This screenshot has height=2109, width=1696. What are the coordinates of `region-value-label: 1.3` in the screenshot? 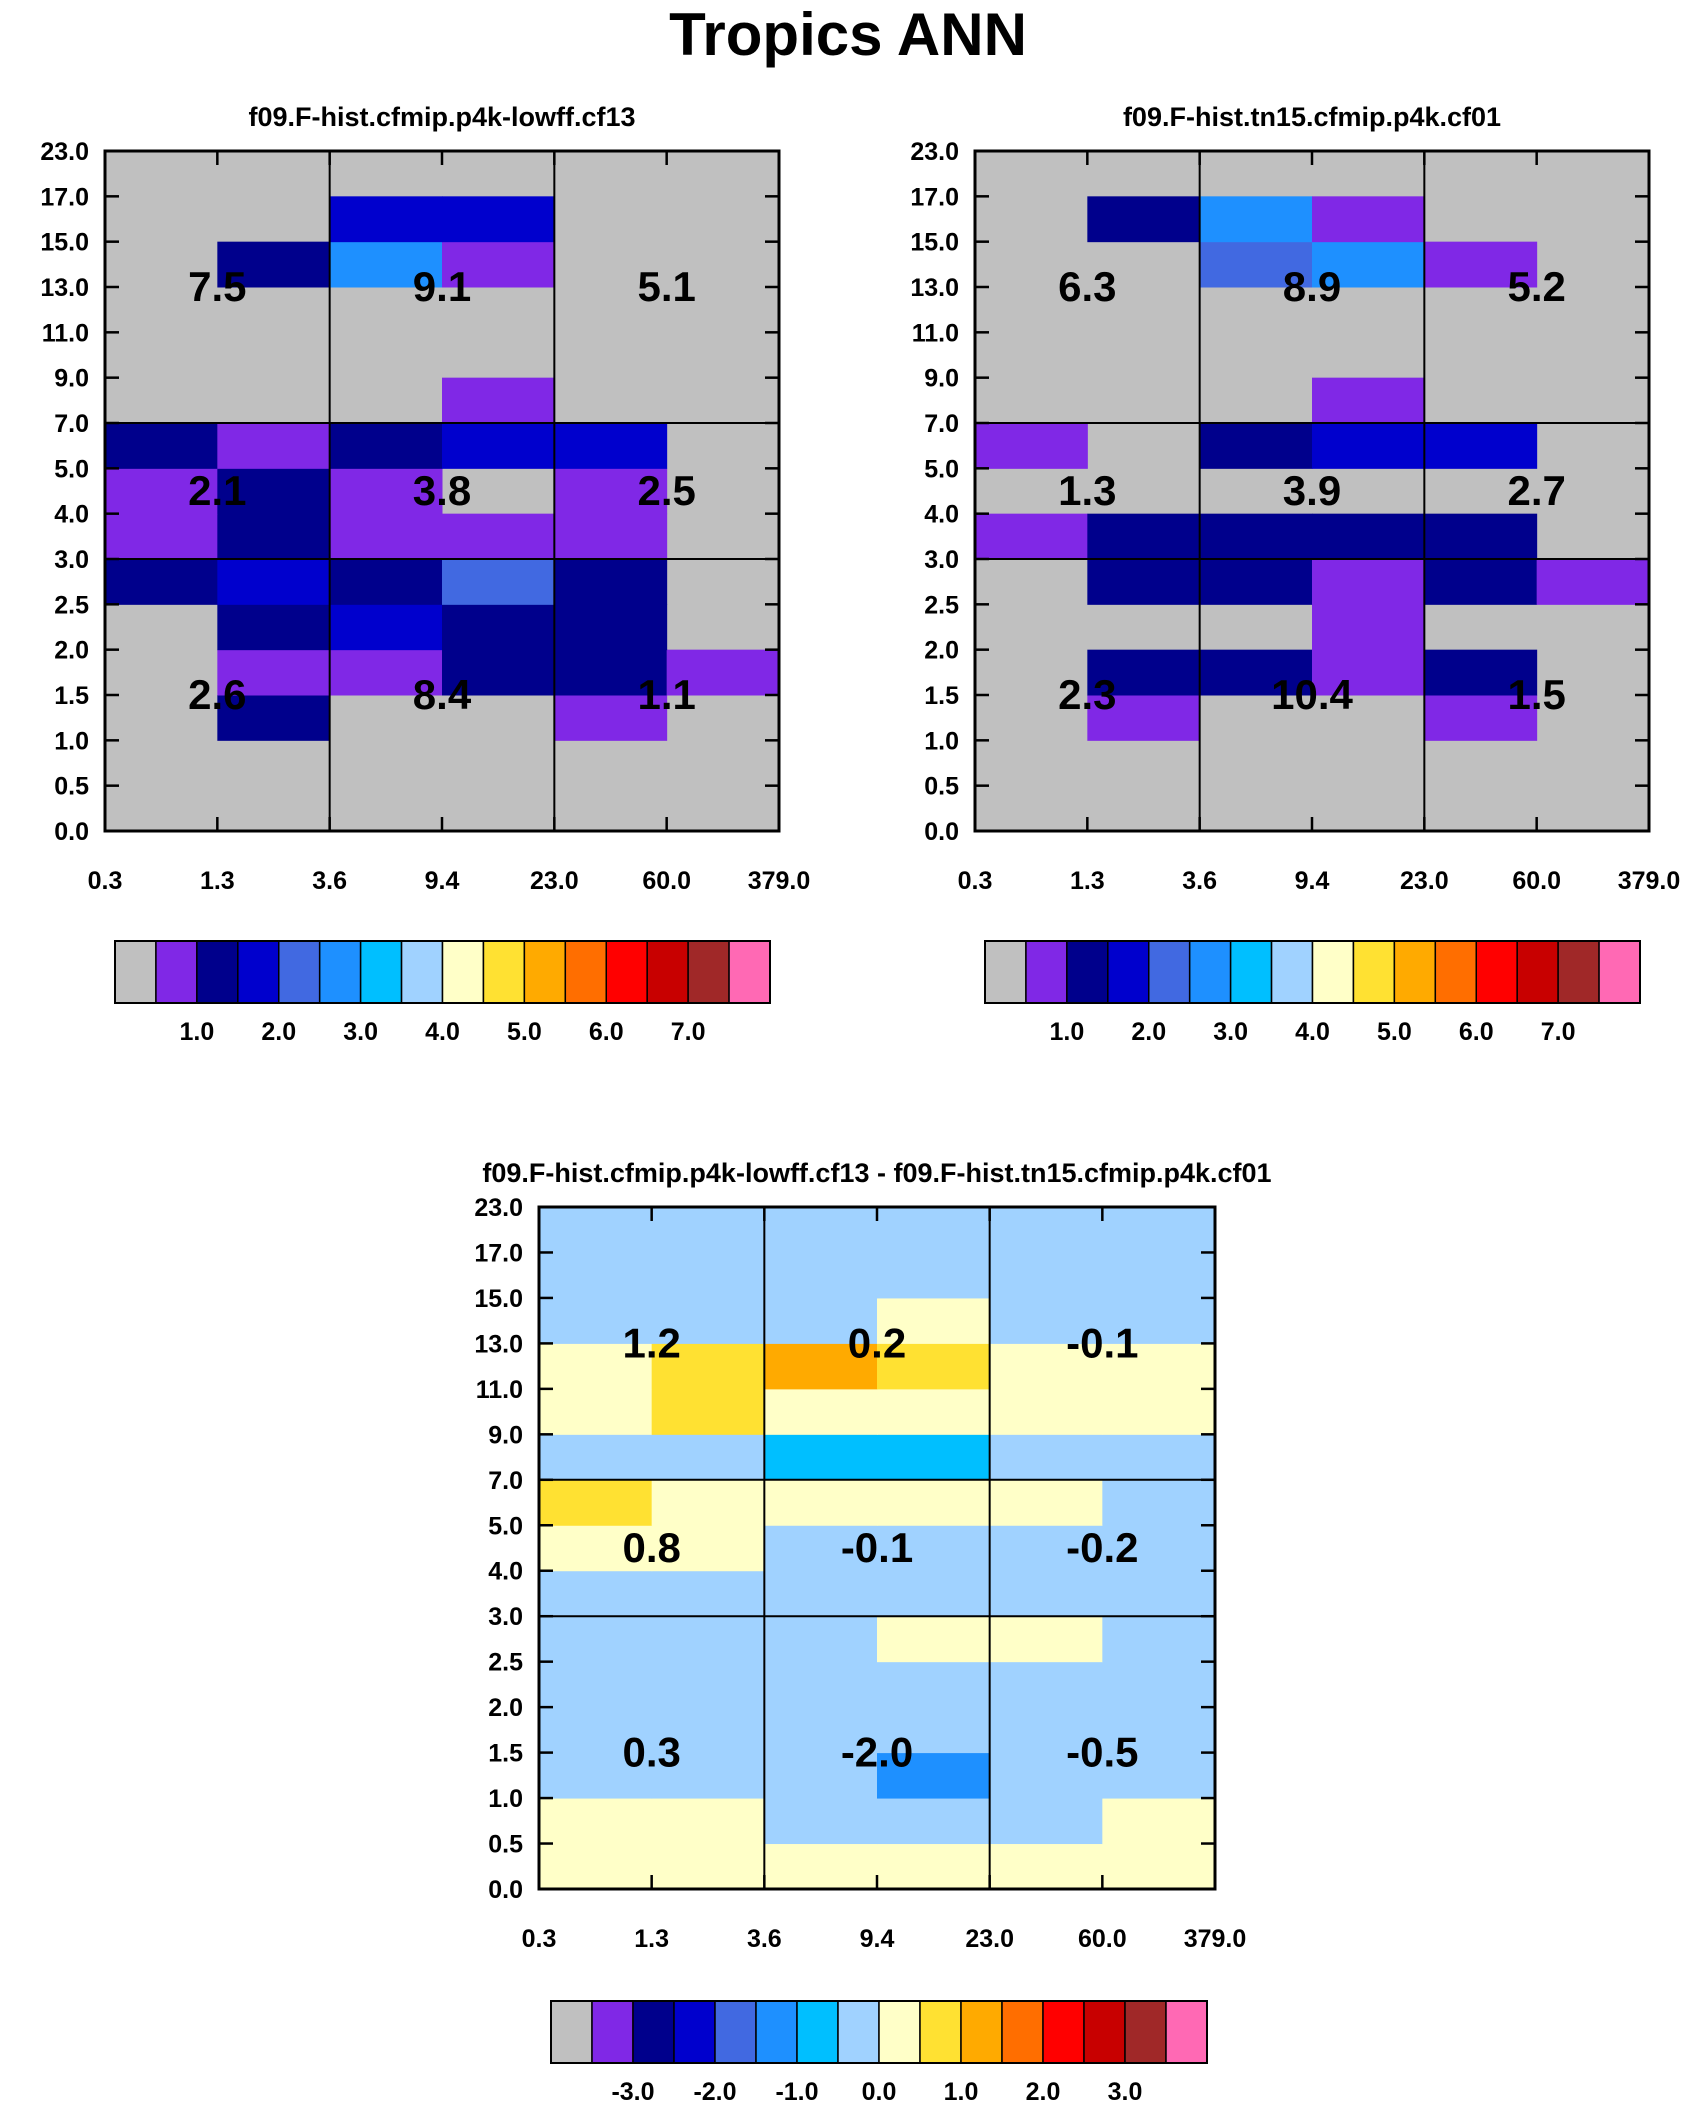 It's located at (1087, 490).